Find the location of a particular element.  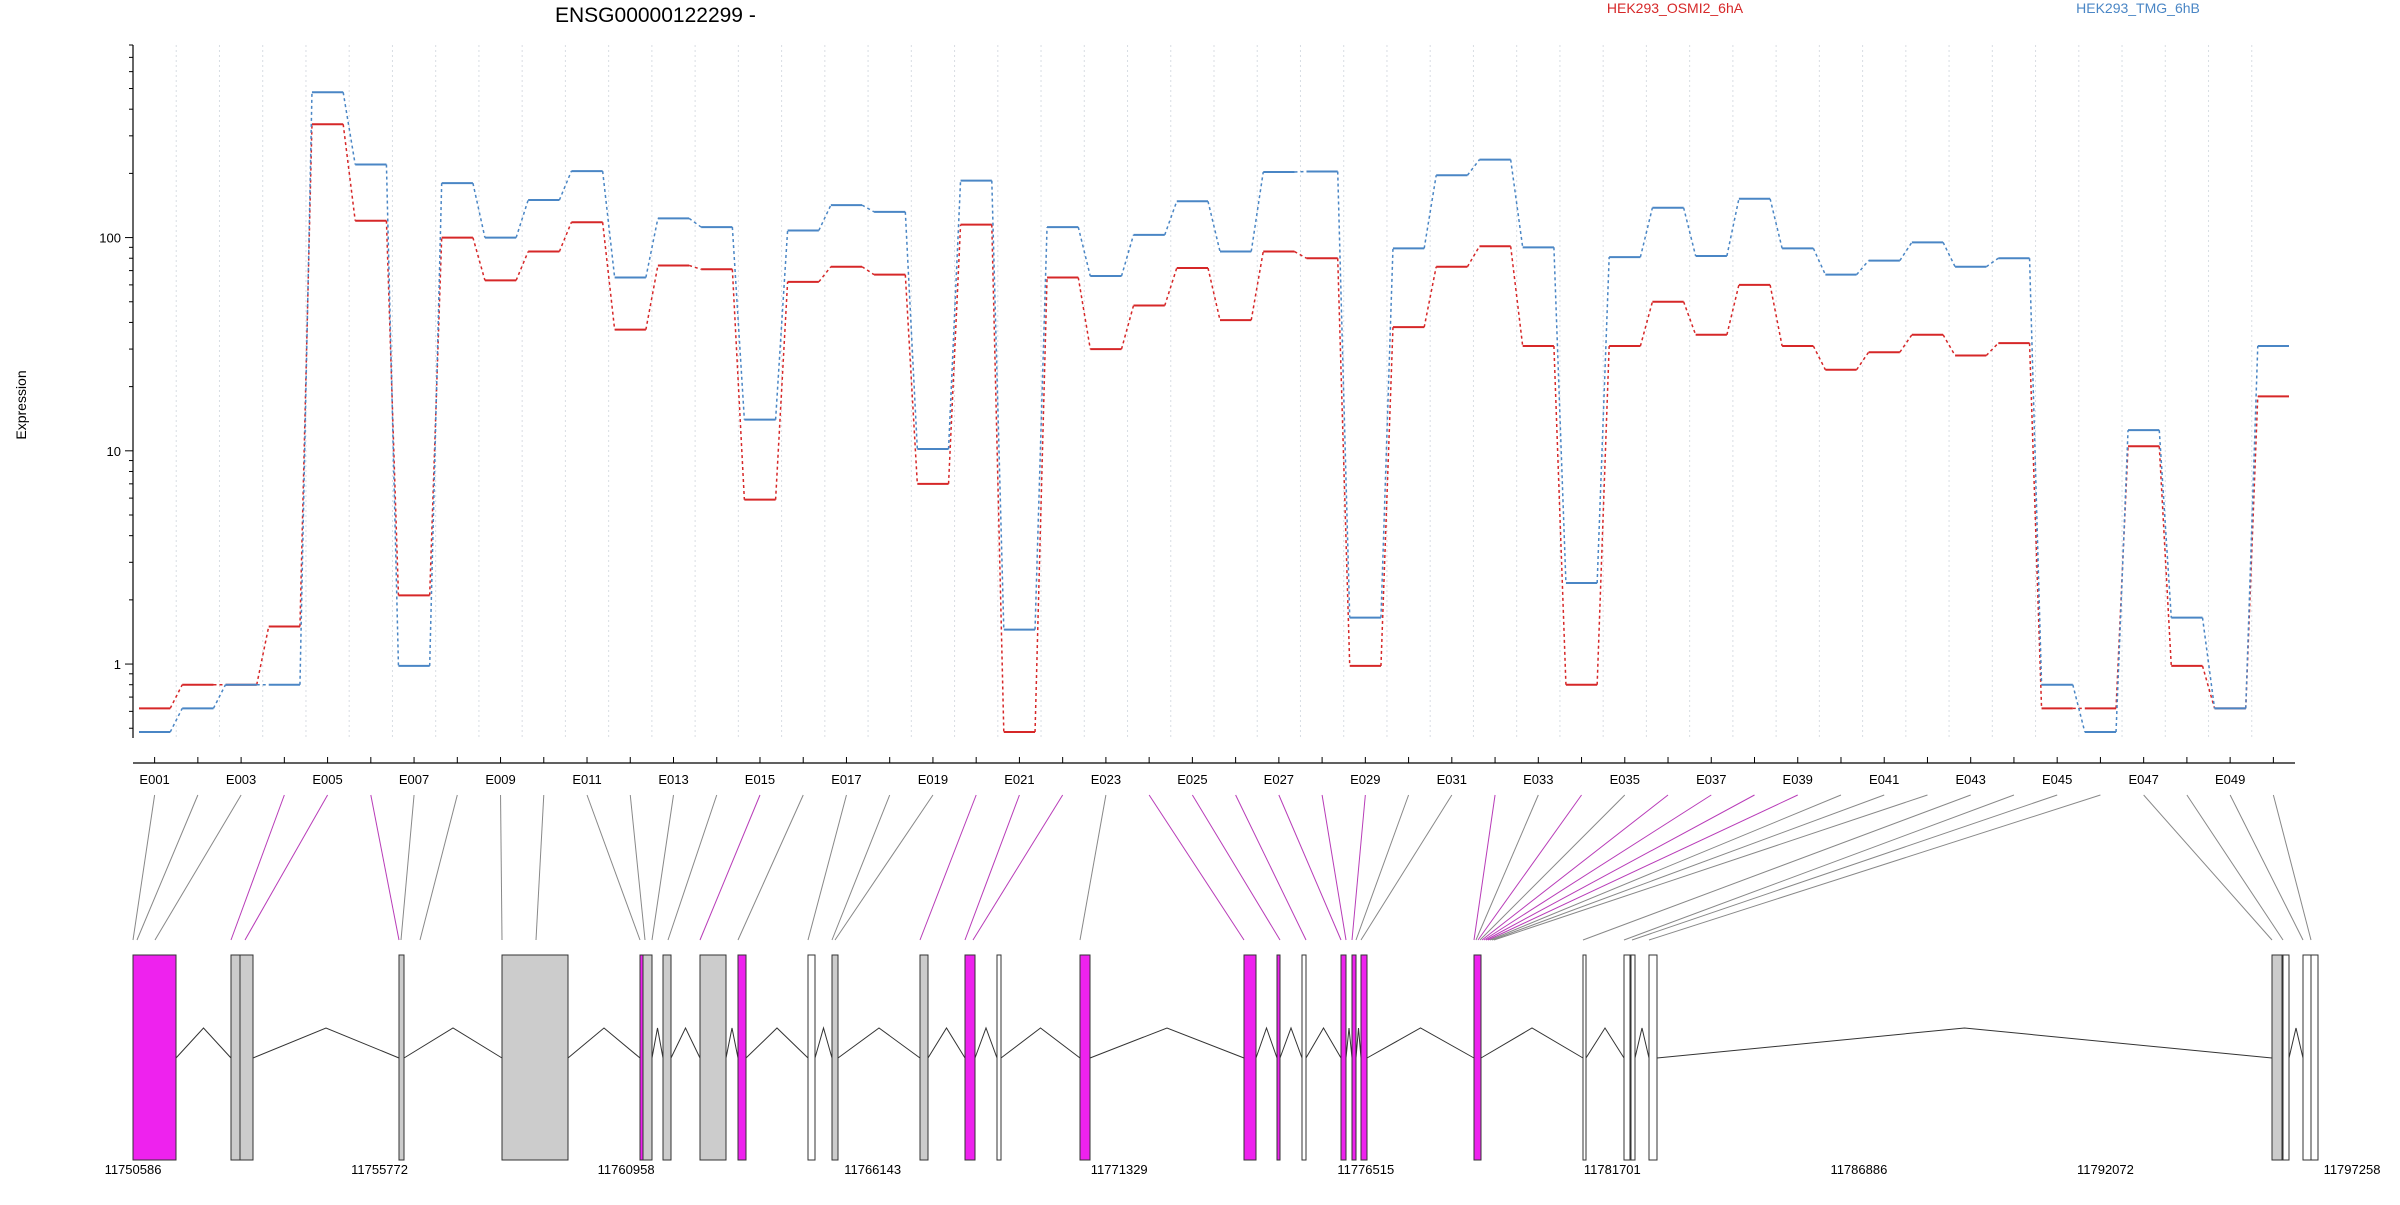

genome-coordinate-label: 11792072 is located at coordinates (2105, 1169).